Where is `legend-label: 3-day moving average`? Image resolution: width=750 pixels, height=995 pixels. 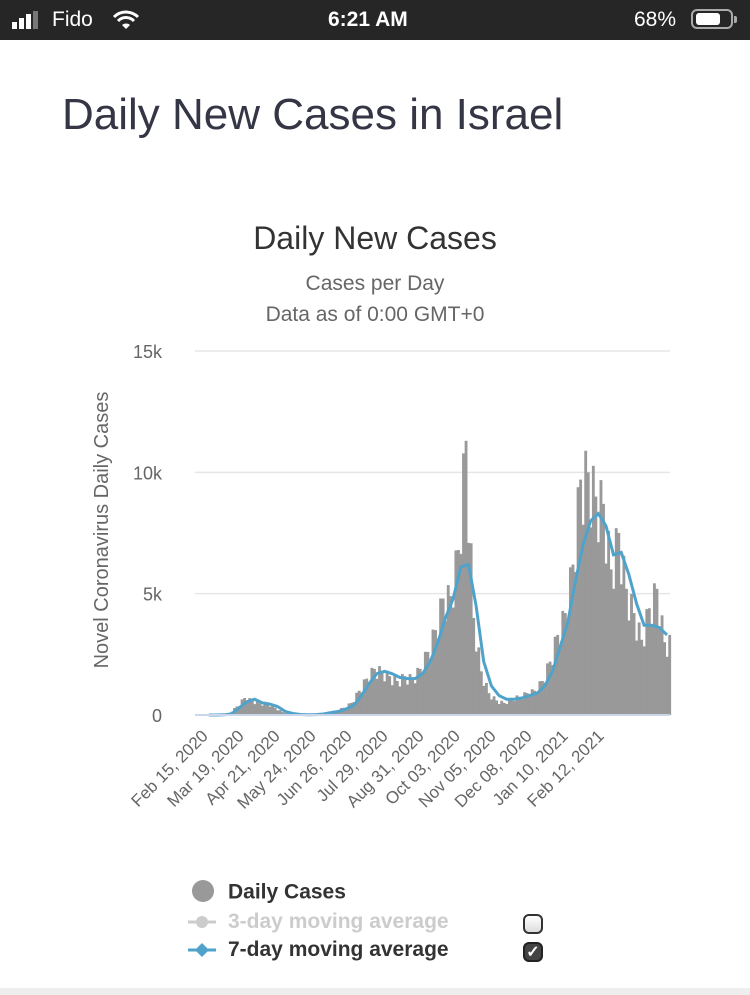 legend-label: 3-day moving average is located at coordinates (338, 921).